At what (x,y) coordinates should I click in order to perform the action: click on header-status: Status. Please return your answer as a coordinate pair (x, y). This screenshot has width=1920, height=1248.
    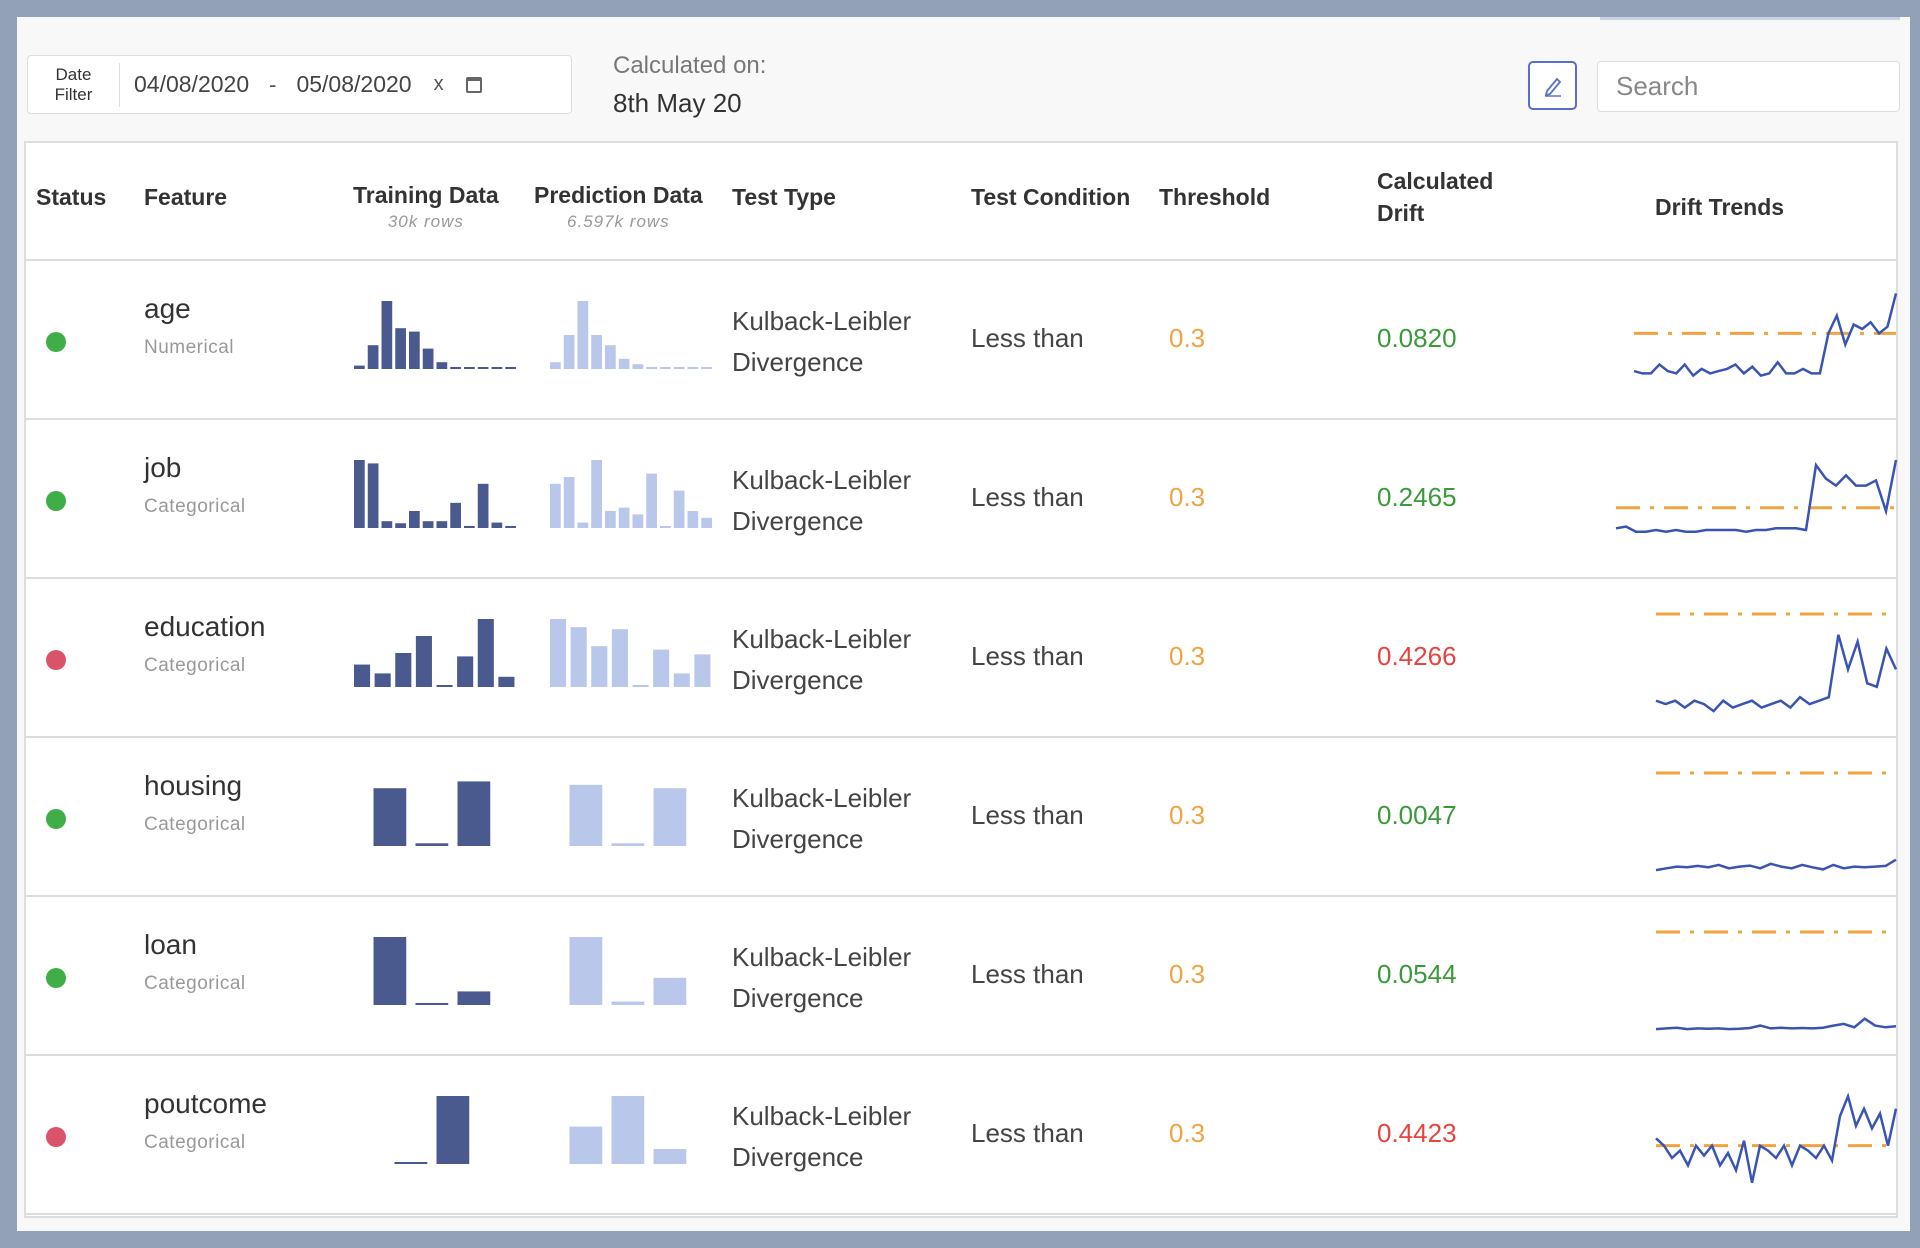
    Looking at the image, I should click on (71, 197).